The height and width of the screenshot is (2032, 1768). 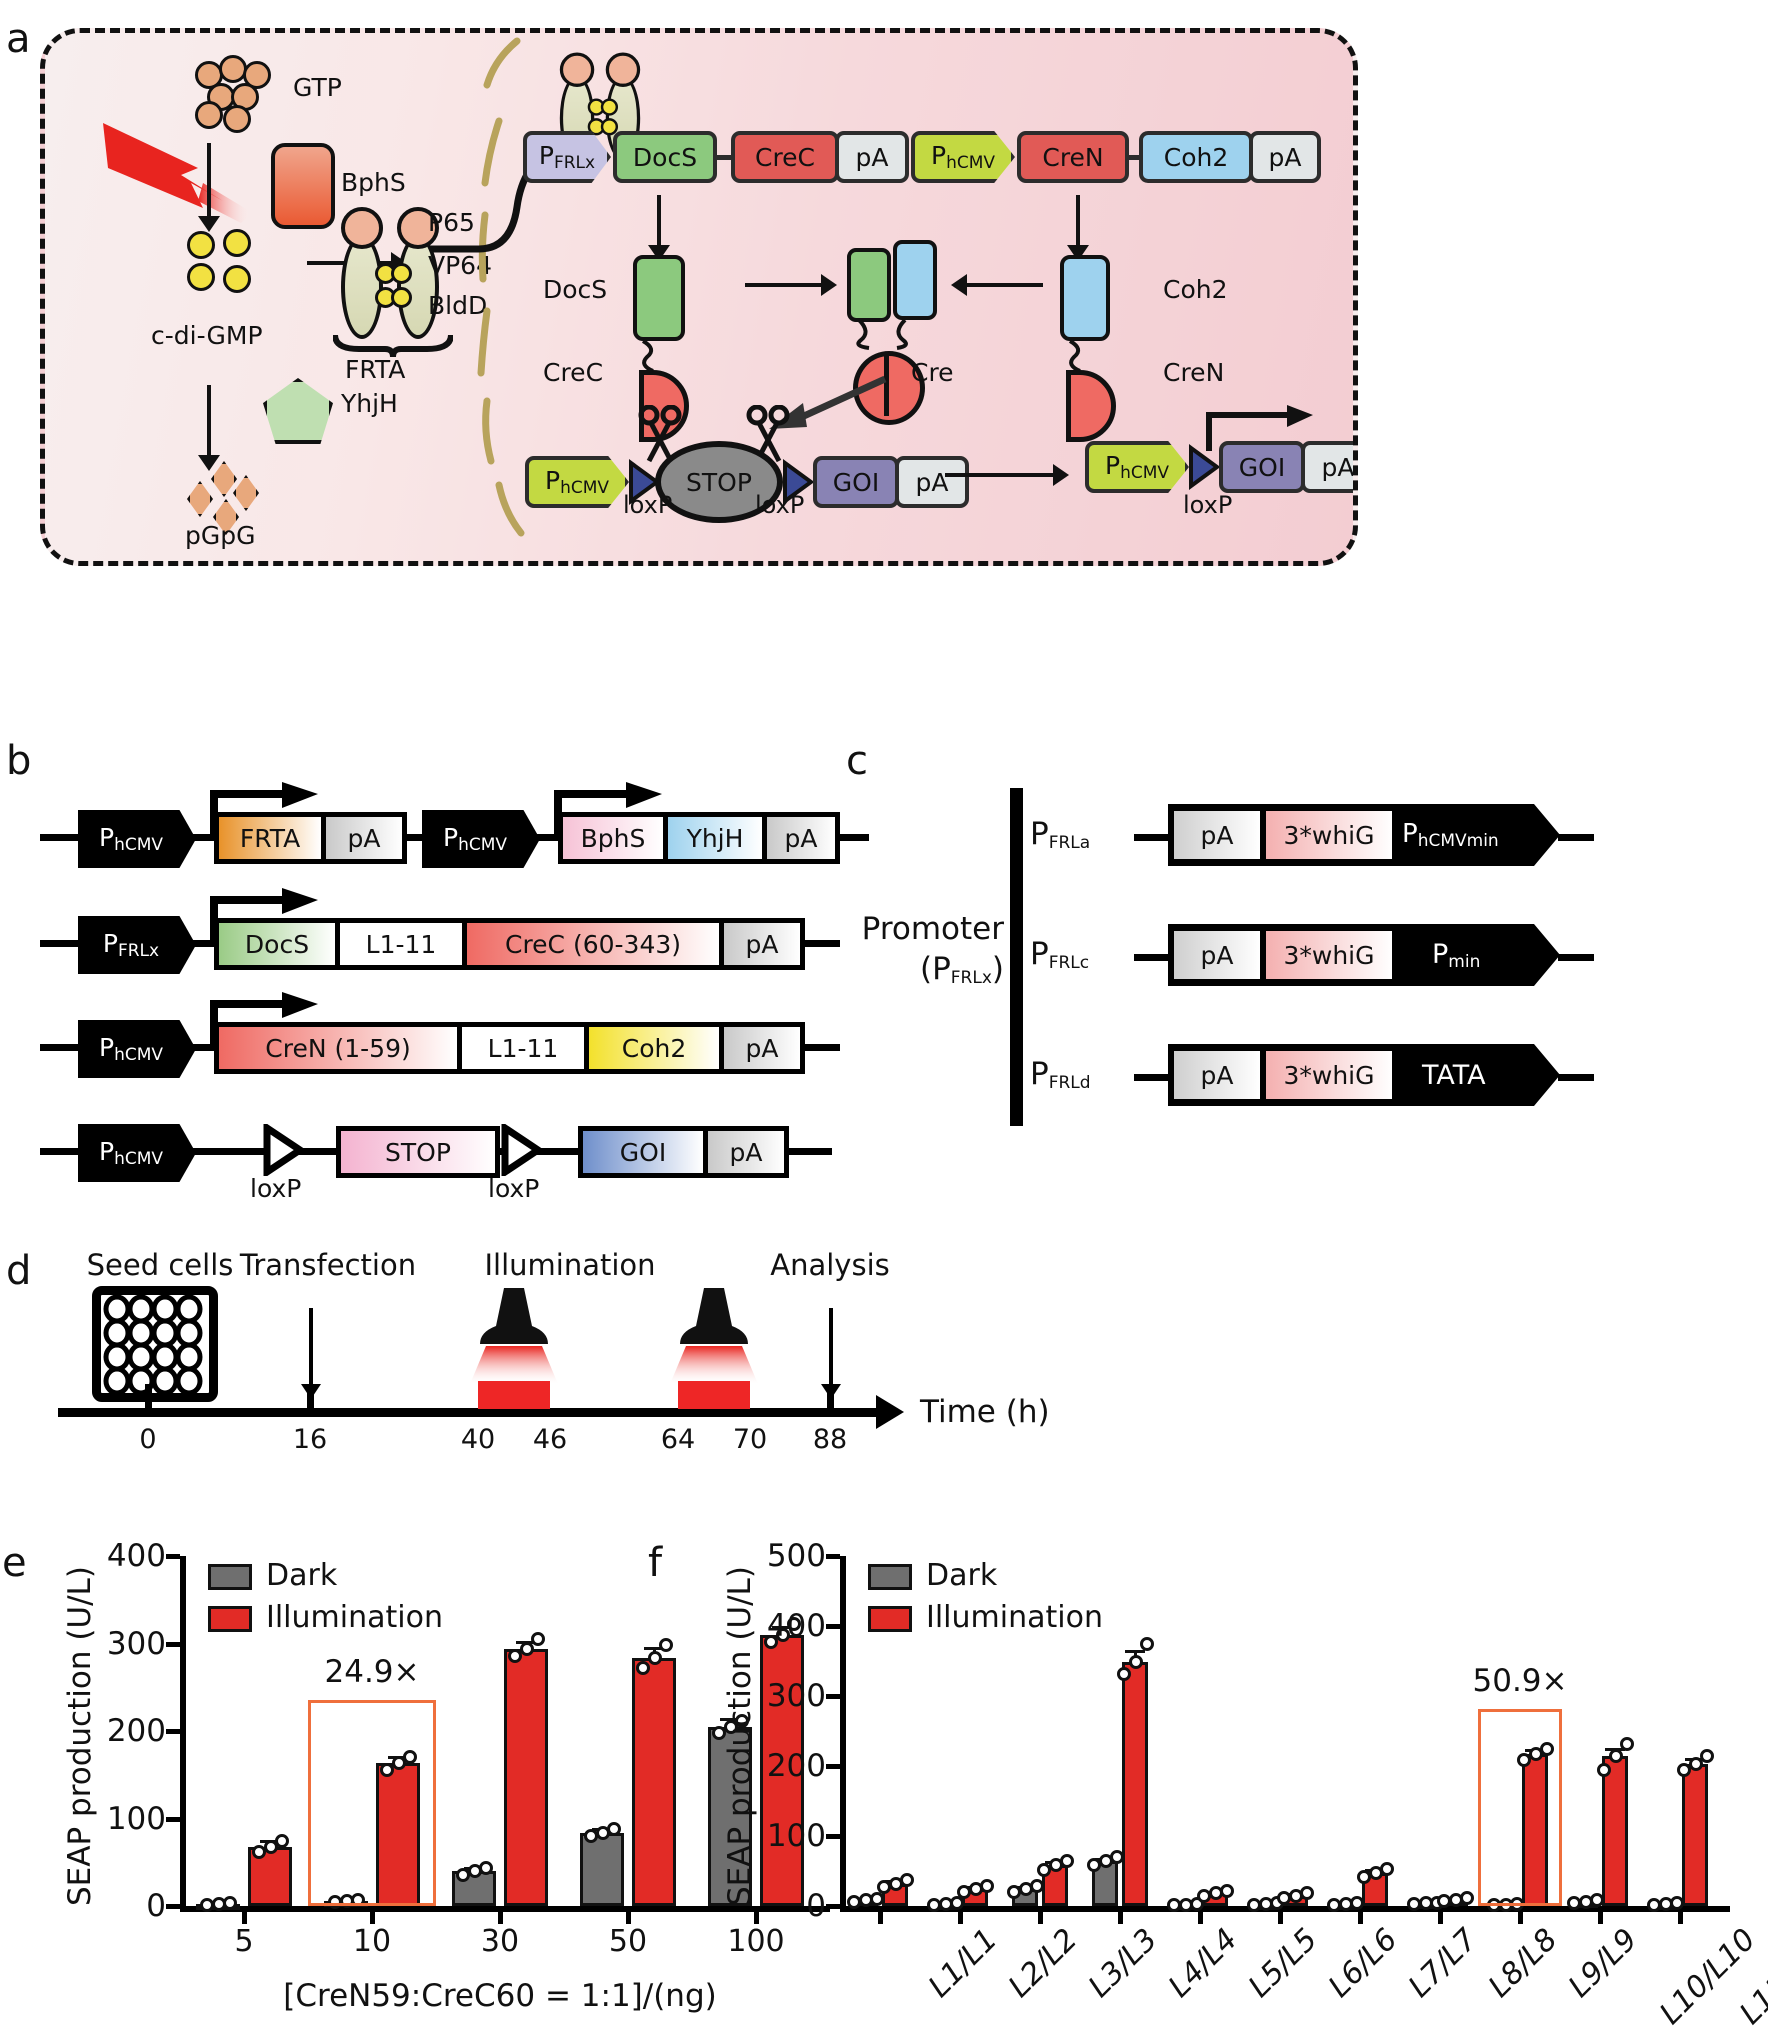 I want to click on construct-row-4: PhCMV loxP STOP loxP GOI pA, so click(x=436, y=1149).